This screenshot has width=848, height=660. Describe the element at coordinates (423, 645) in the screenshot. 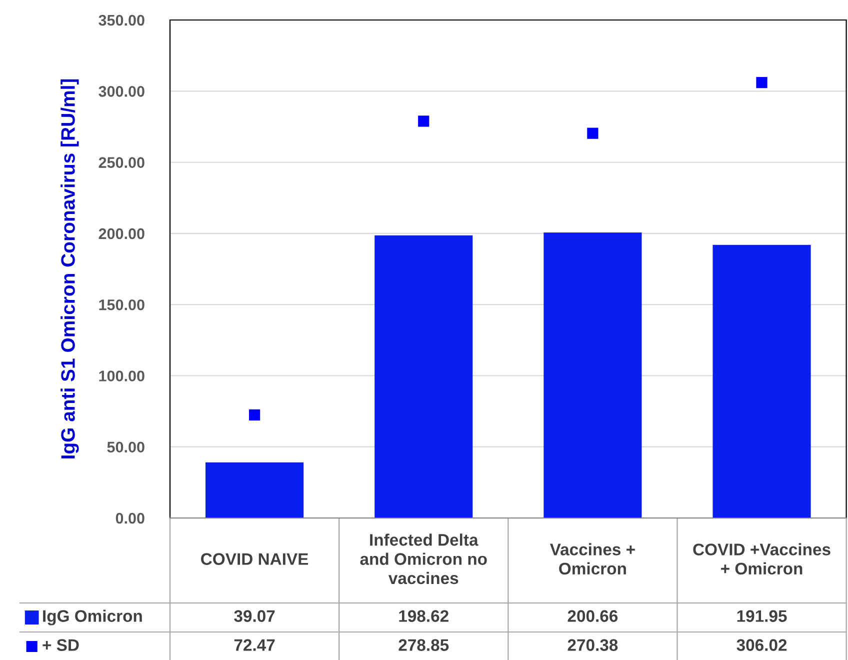

I see `data-label: 278.85` at that location.